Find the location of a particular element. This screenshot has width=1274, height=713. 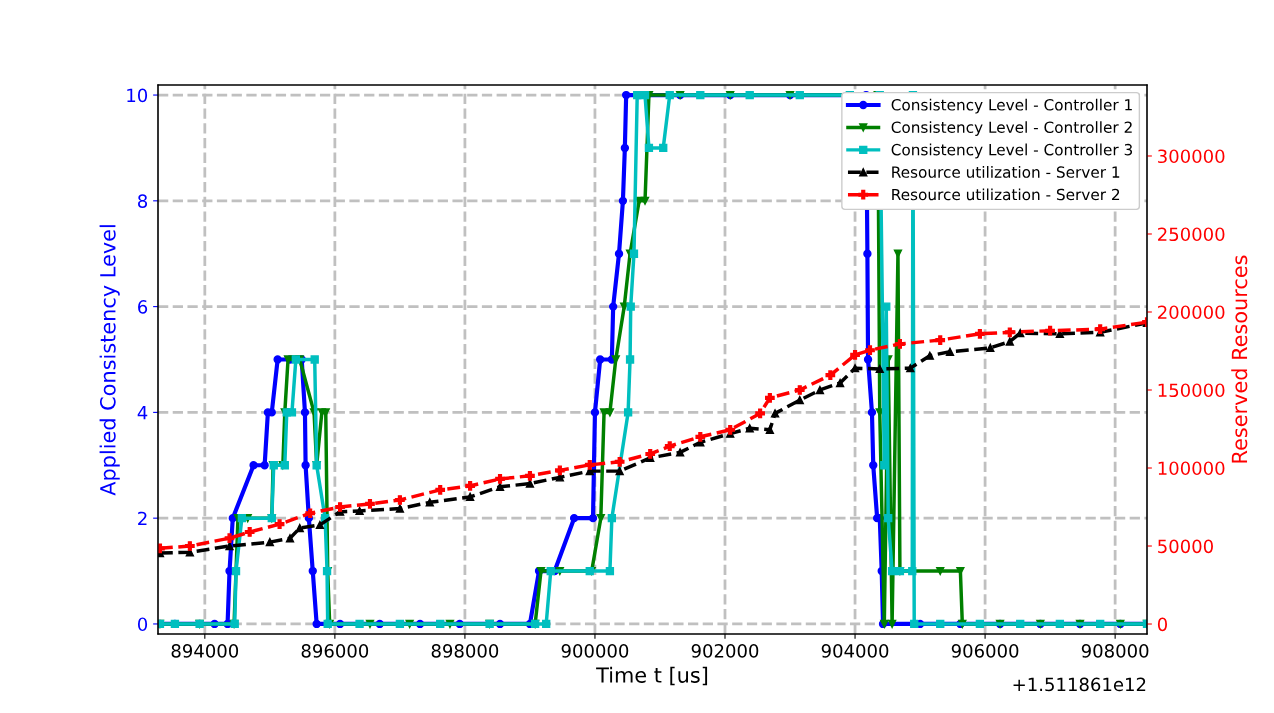

legend-label: Consistency Level - Controller 2 is located at coordinates (1011, 128).